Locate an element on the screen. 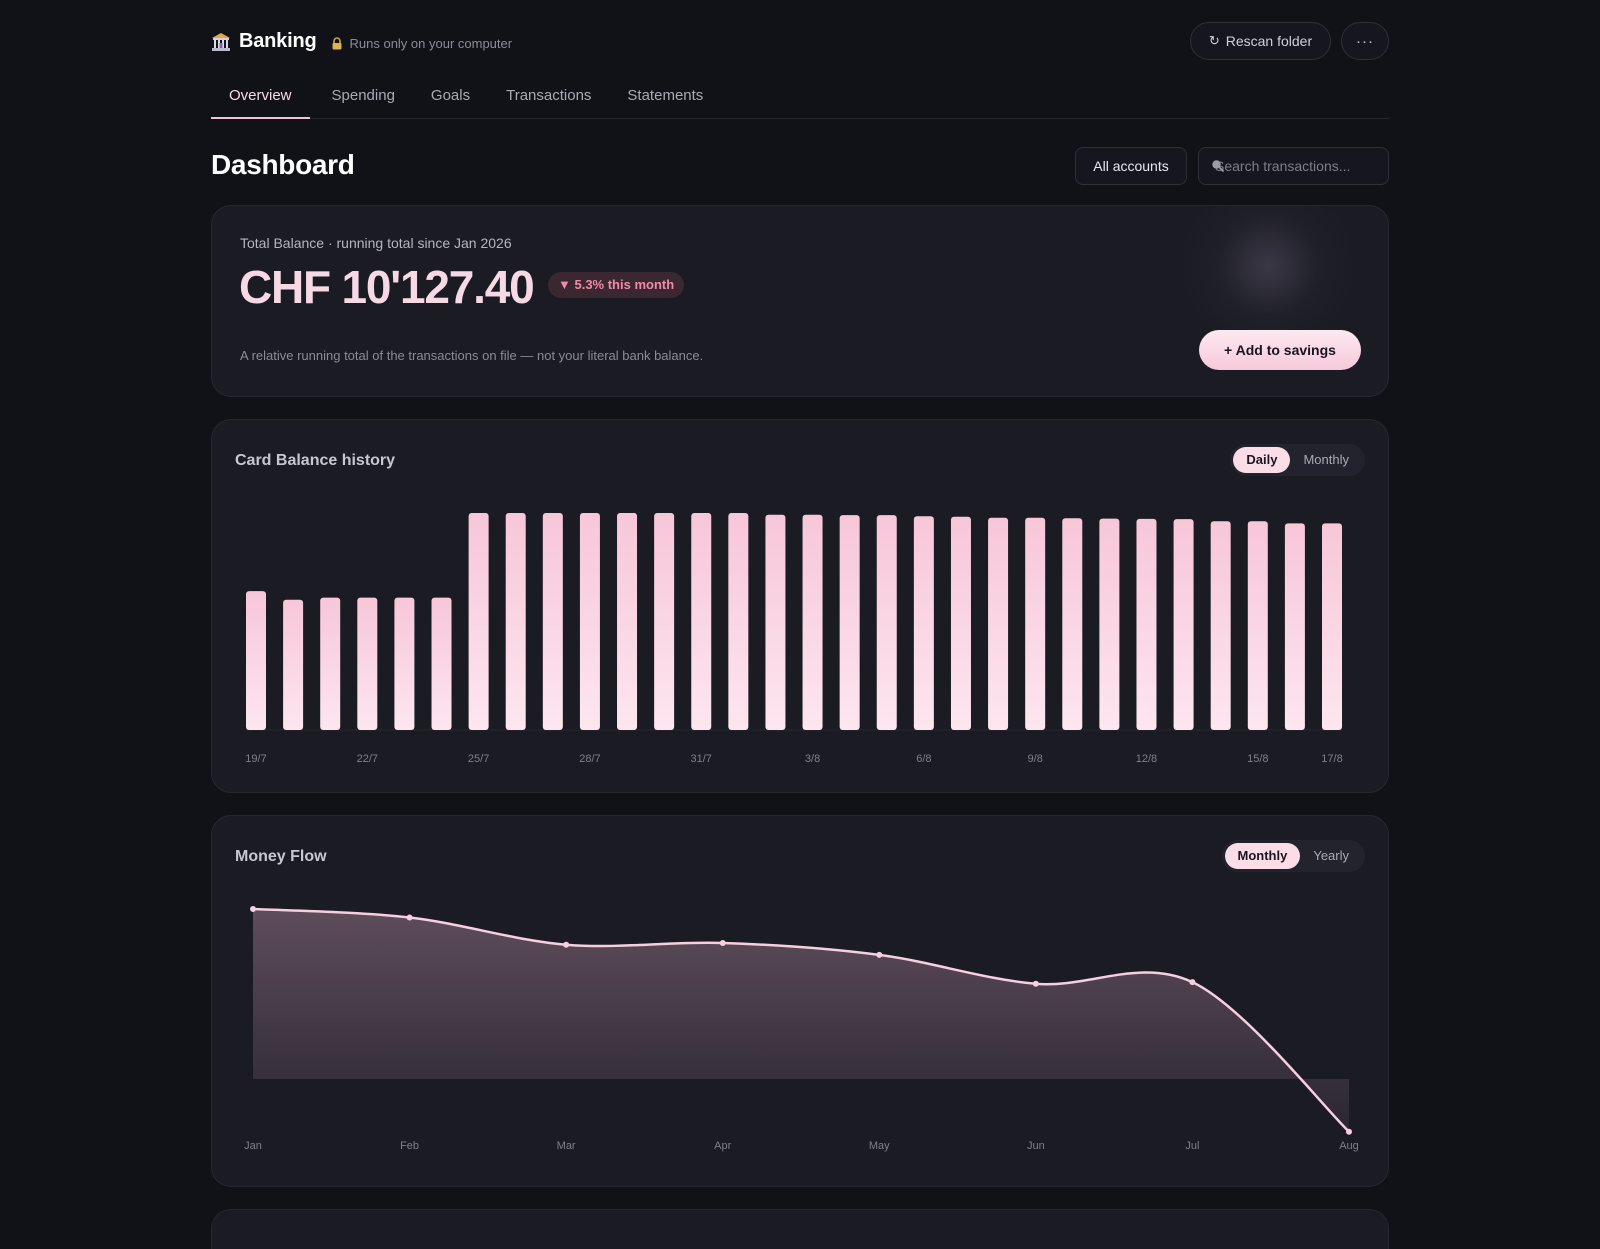 Image resolution: width=1600 pixels, height=1249 pixels. bar-5/8 is located at coordinates (886, 622).